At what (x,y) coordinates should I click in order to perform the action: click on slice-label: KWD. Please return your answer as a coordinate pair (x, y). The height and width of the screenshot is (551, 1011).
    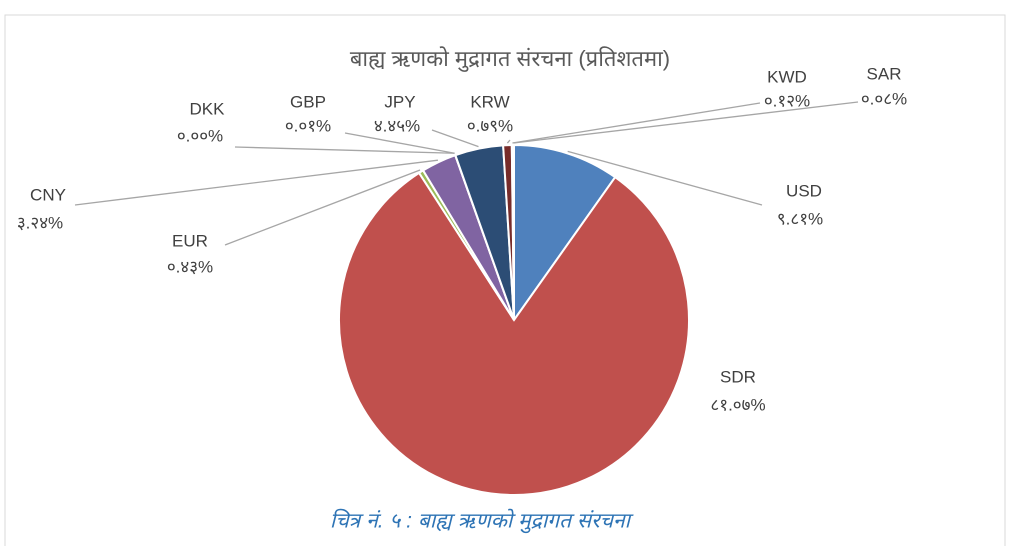
    Looking at the image, I should click on (787, 76).